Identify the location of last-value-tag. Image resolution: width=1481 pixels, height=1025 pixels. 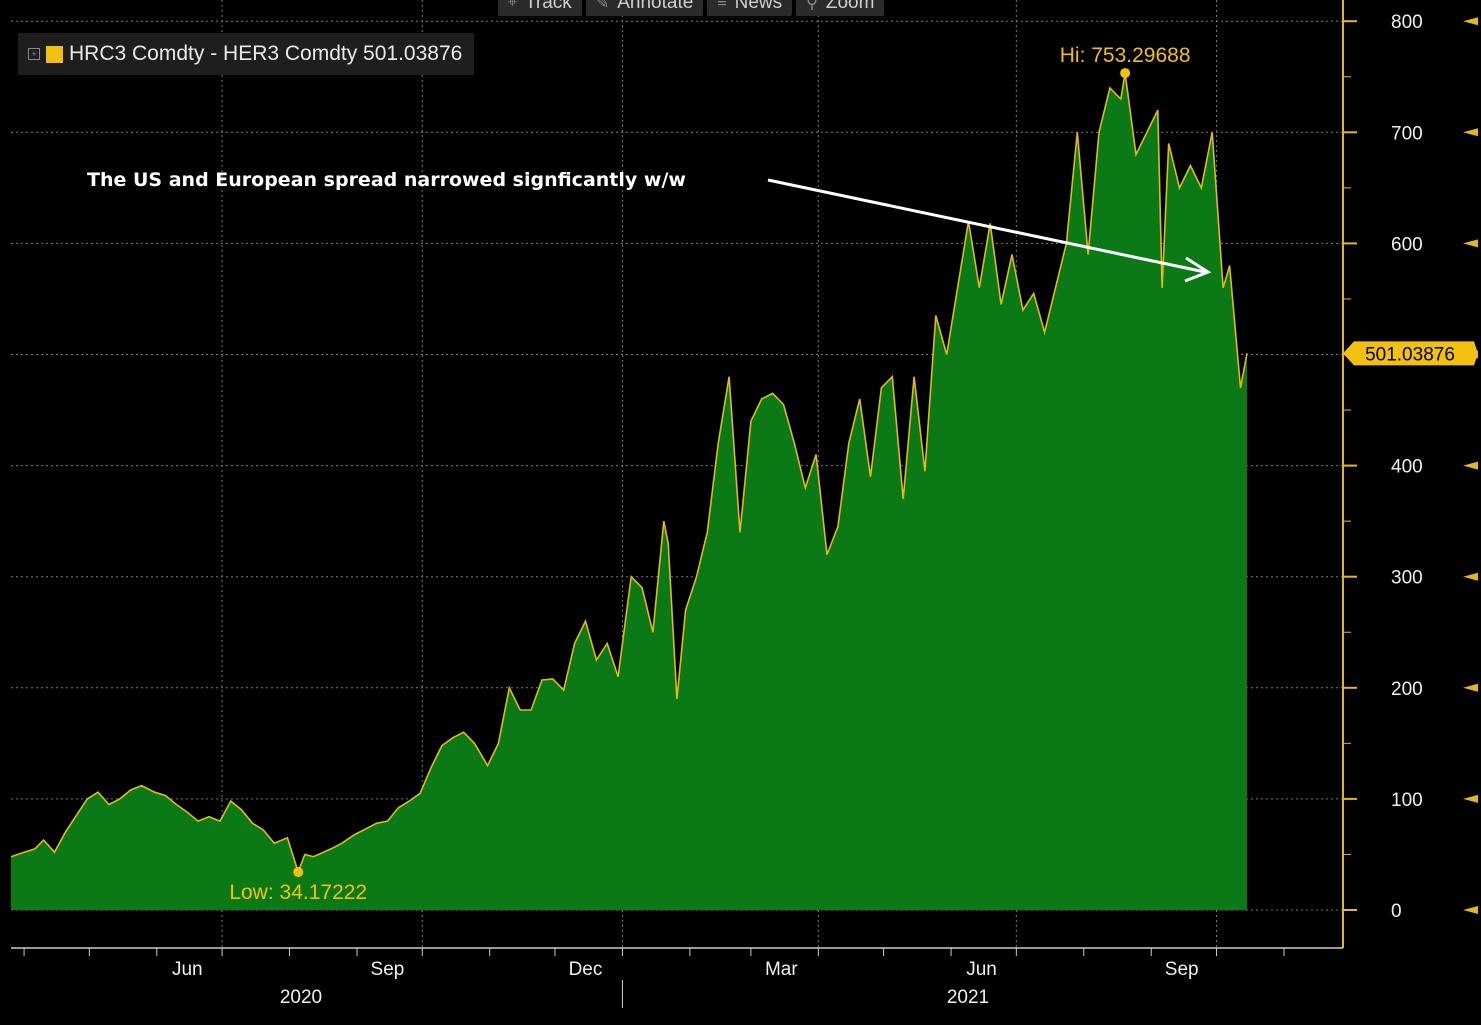
(1410, 353).